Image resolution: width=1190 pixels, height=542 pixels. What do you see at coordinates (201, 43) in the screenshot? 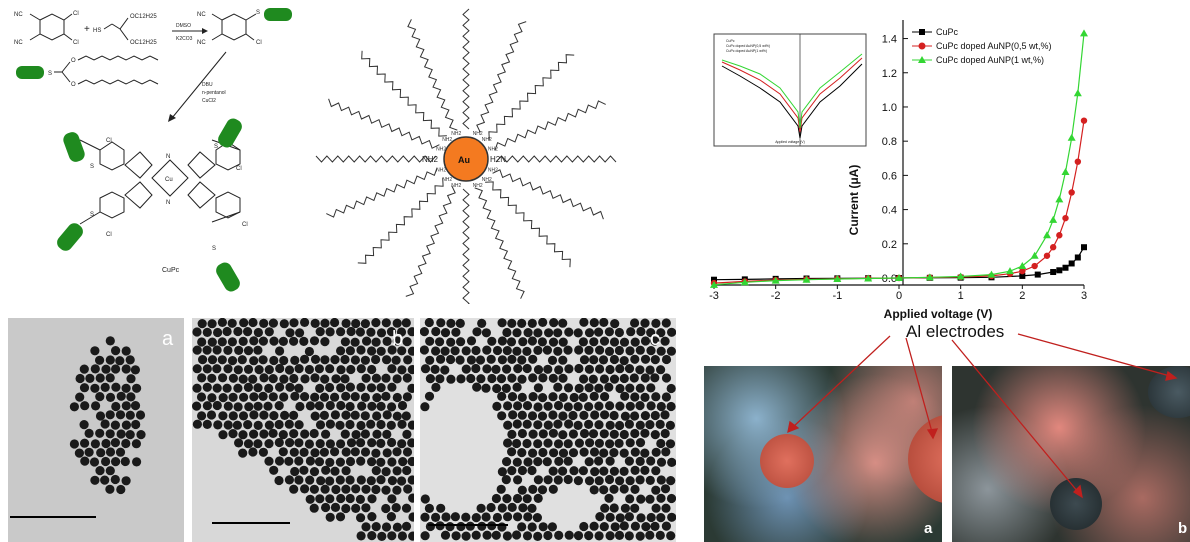
I see `product-nc-2: NC` at bounding box center [201, 43].